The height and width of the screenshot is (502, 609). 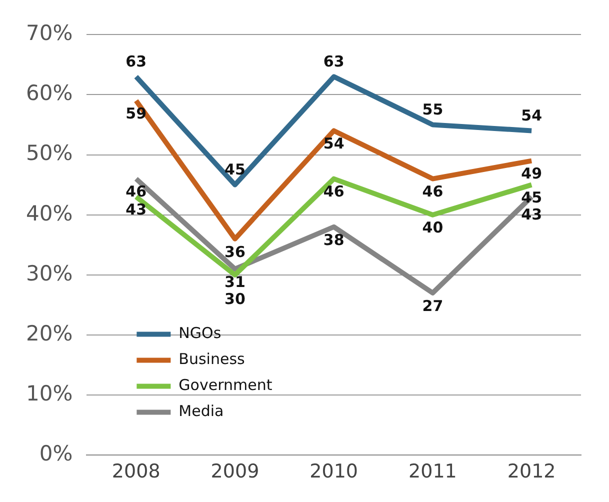 What do you see at coordinates (136, 471) in the screenshot?
I see `x-tick-label: 2008` at bounding box center [136, 471].